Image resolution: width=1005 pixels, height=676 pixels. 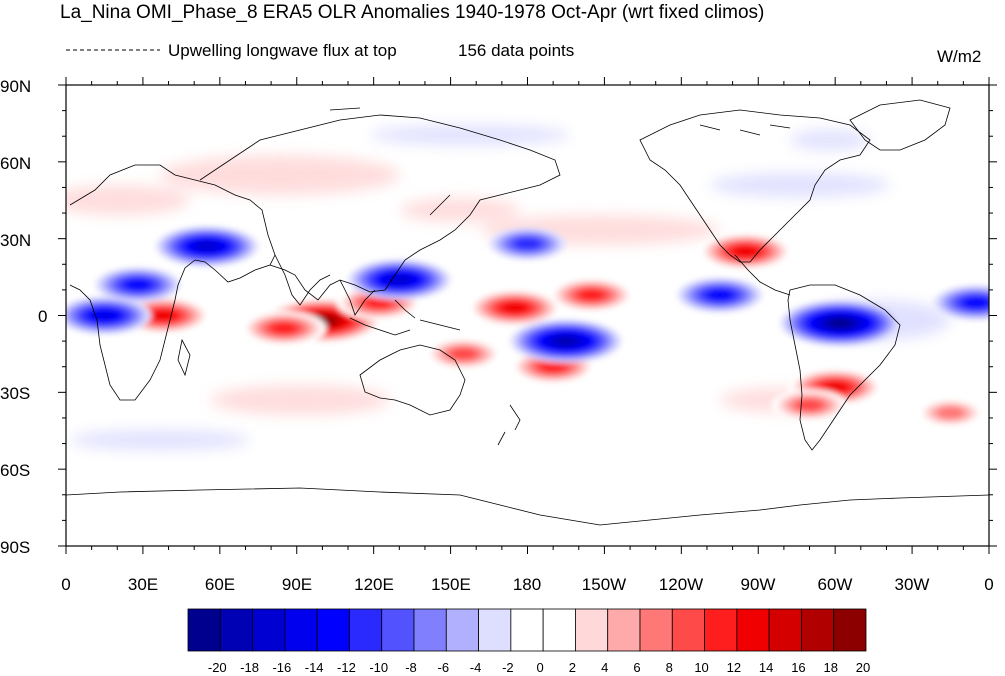 I want to click on colorbar-tick-label: -18, so click(x=249, y=667).